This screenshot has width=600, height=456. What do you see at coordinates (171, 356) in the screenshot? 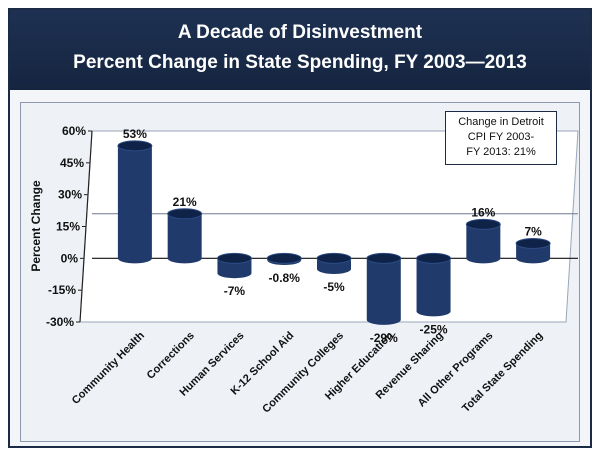
I see `x-tick-label: Corrections` at bounding box center [171, 356].